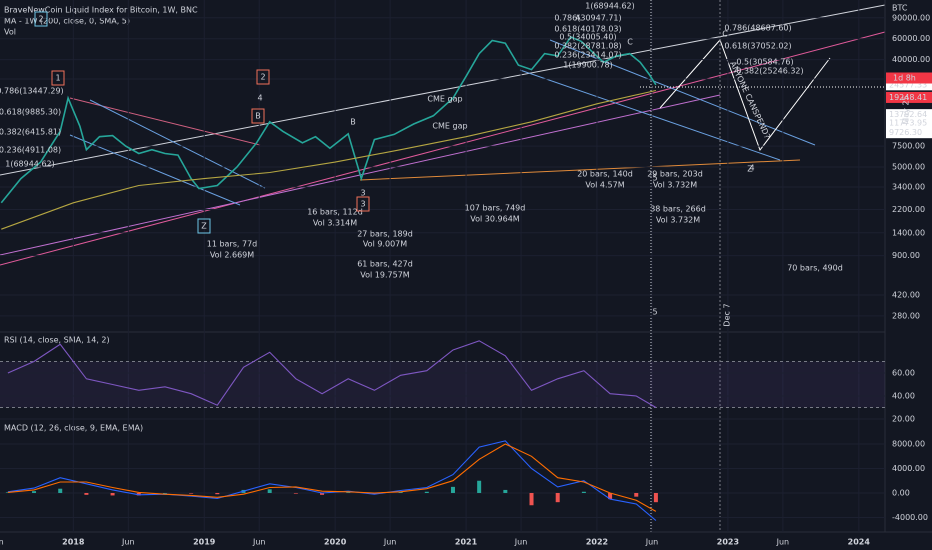  Describe the element at coordinates (385, 244) in the screenshot. I see `annotation: Vol 9.007M` at that location.